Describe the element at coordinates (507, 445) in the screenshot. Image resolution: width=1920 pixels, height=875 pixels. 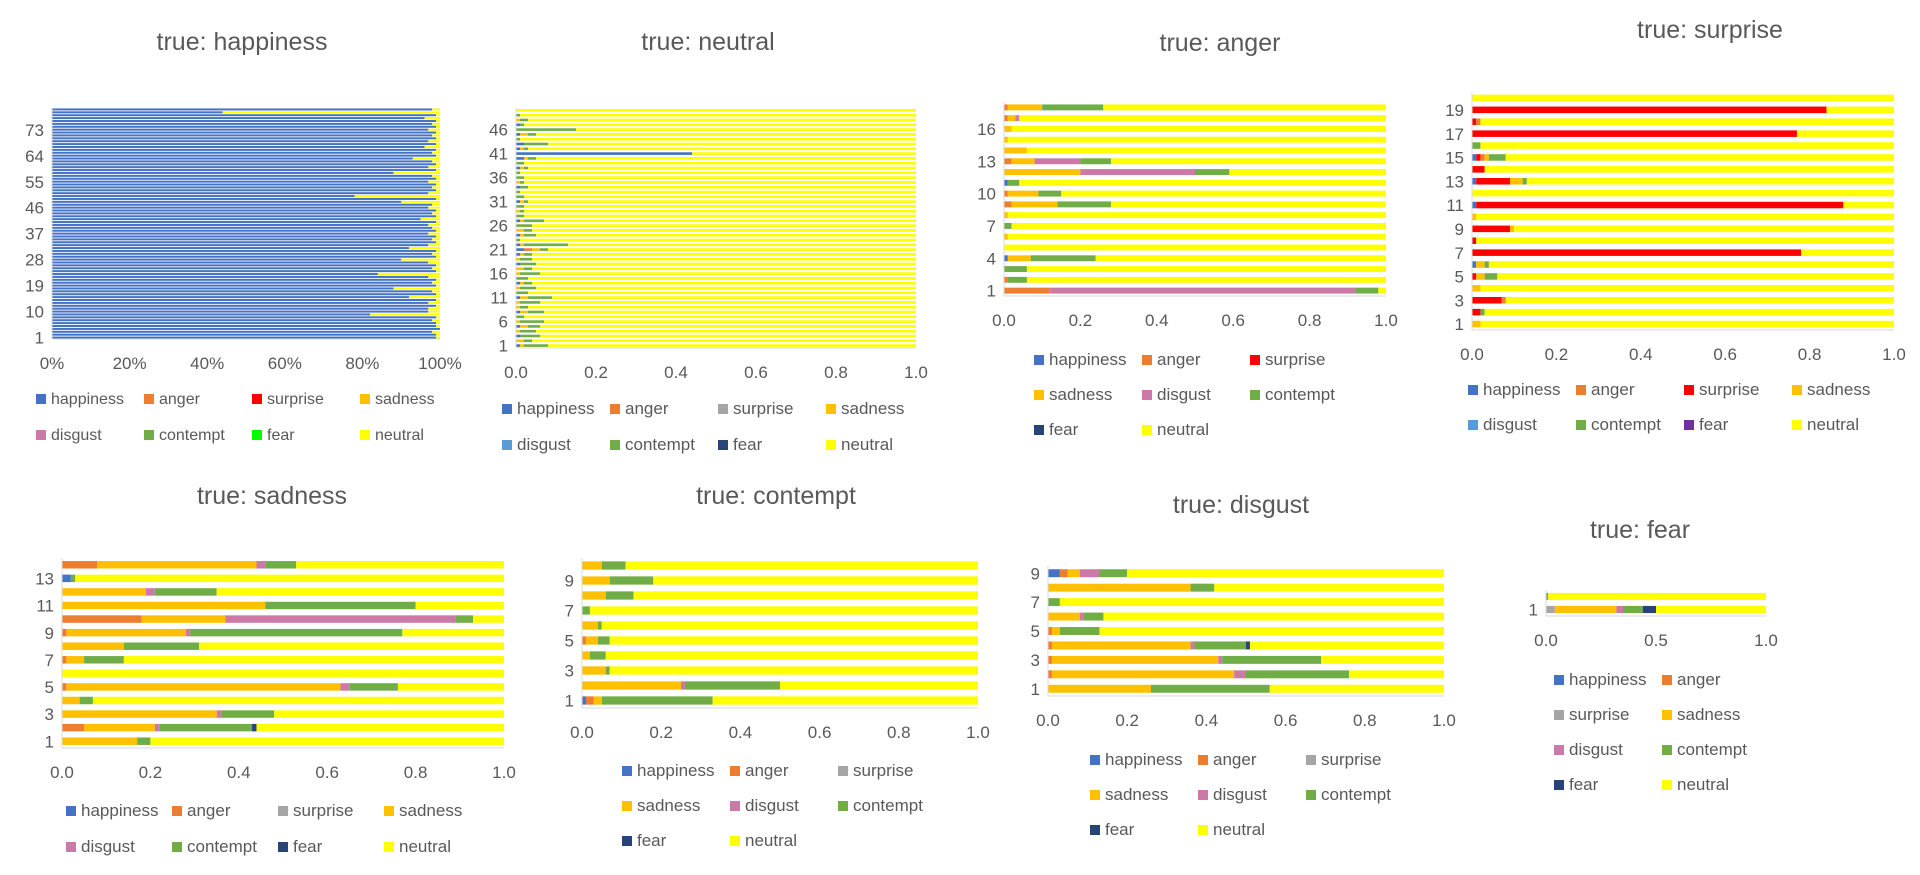
I see `legend-swatch-disgust` at that location.